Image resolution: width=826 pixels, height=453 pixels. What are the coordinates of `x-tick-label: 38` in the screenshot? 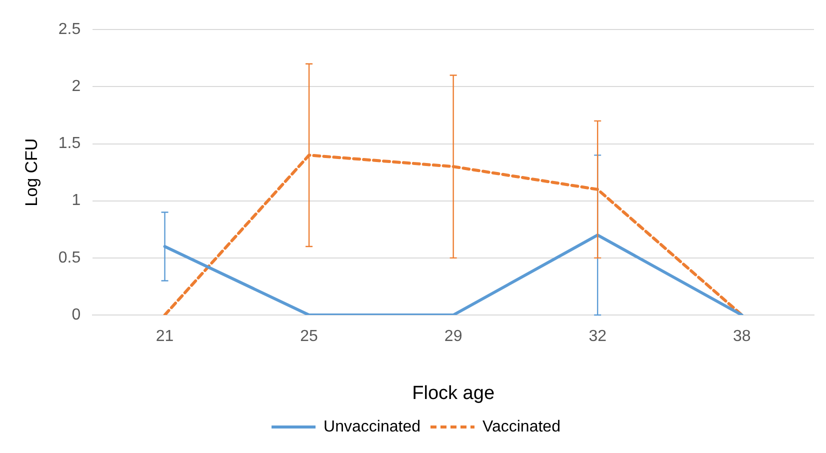 It's located at (741, 337).